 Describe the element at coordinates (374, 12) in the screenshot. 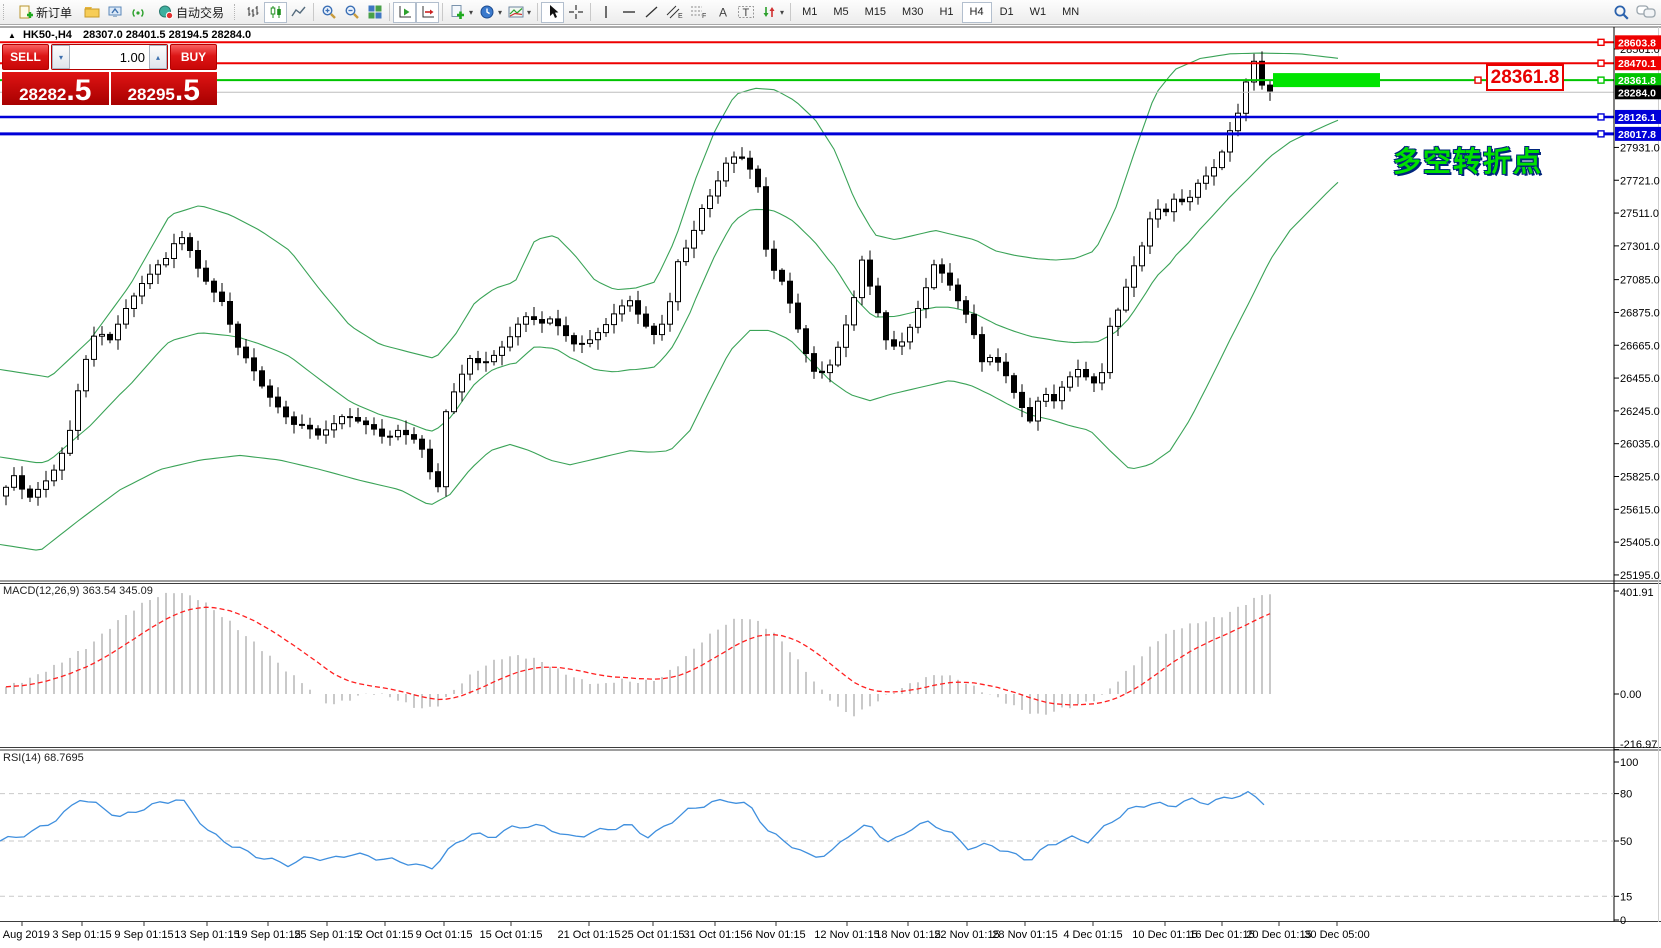

I see `tile-windows-button` at that location.